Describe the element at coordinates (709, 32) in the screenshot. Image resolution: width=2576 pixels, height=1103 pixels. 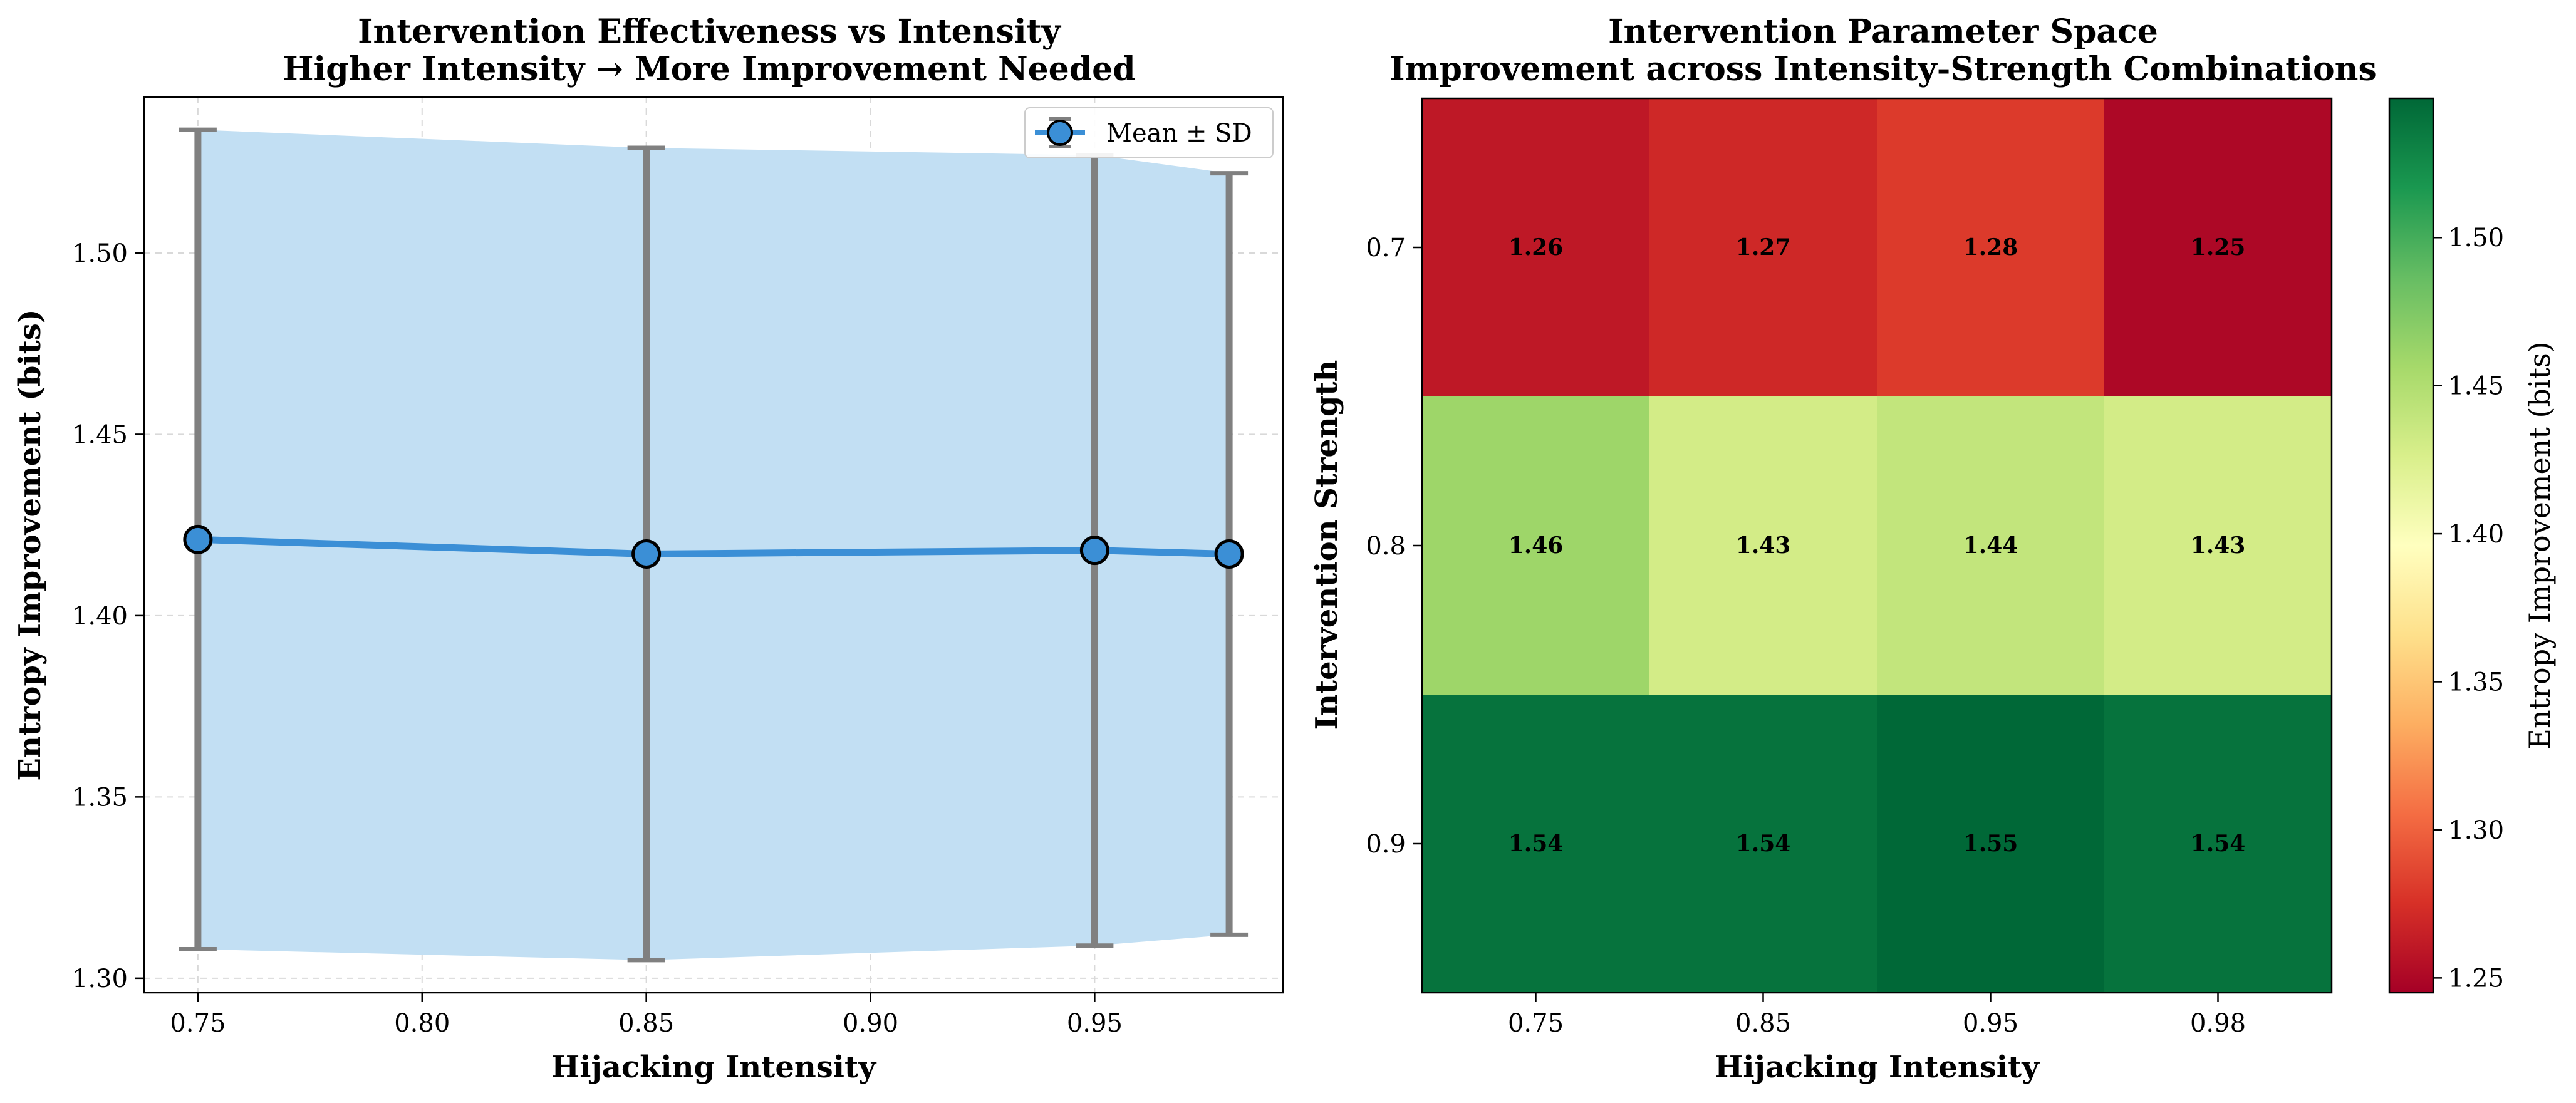
I see `line-chart-title: Intervention Effectiveness vs Intensity` at that location.